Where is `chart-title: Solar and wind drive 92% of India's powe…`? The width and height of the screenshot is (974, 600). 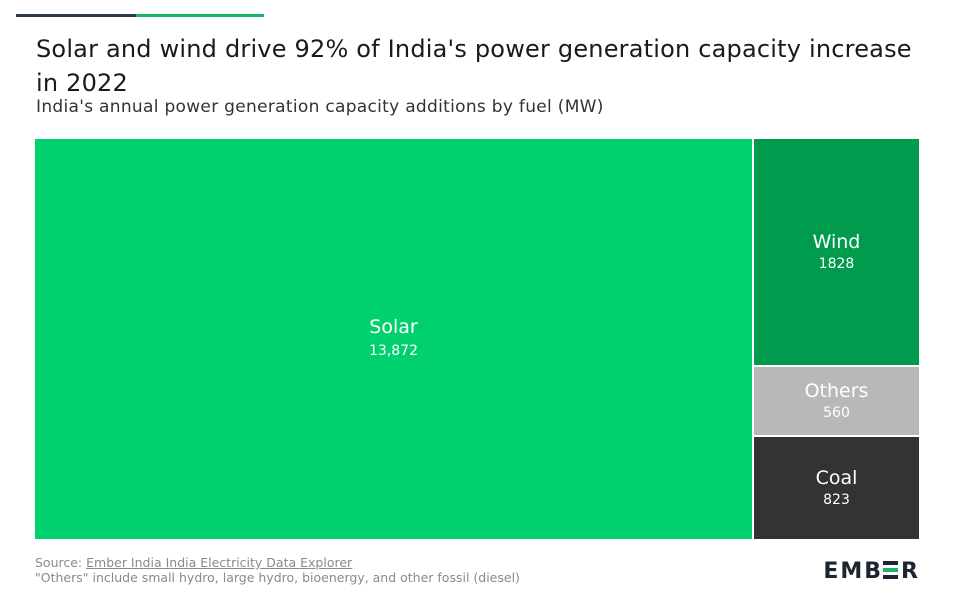
chart-title: Solar and wind drive 92% of India's powe… is located at coordinates (474, 66).